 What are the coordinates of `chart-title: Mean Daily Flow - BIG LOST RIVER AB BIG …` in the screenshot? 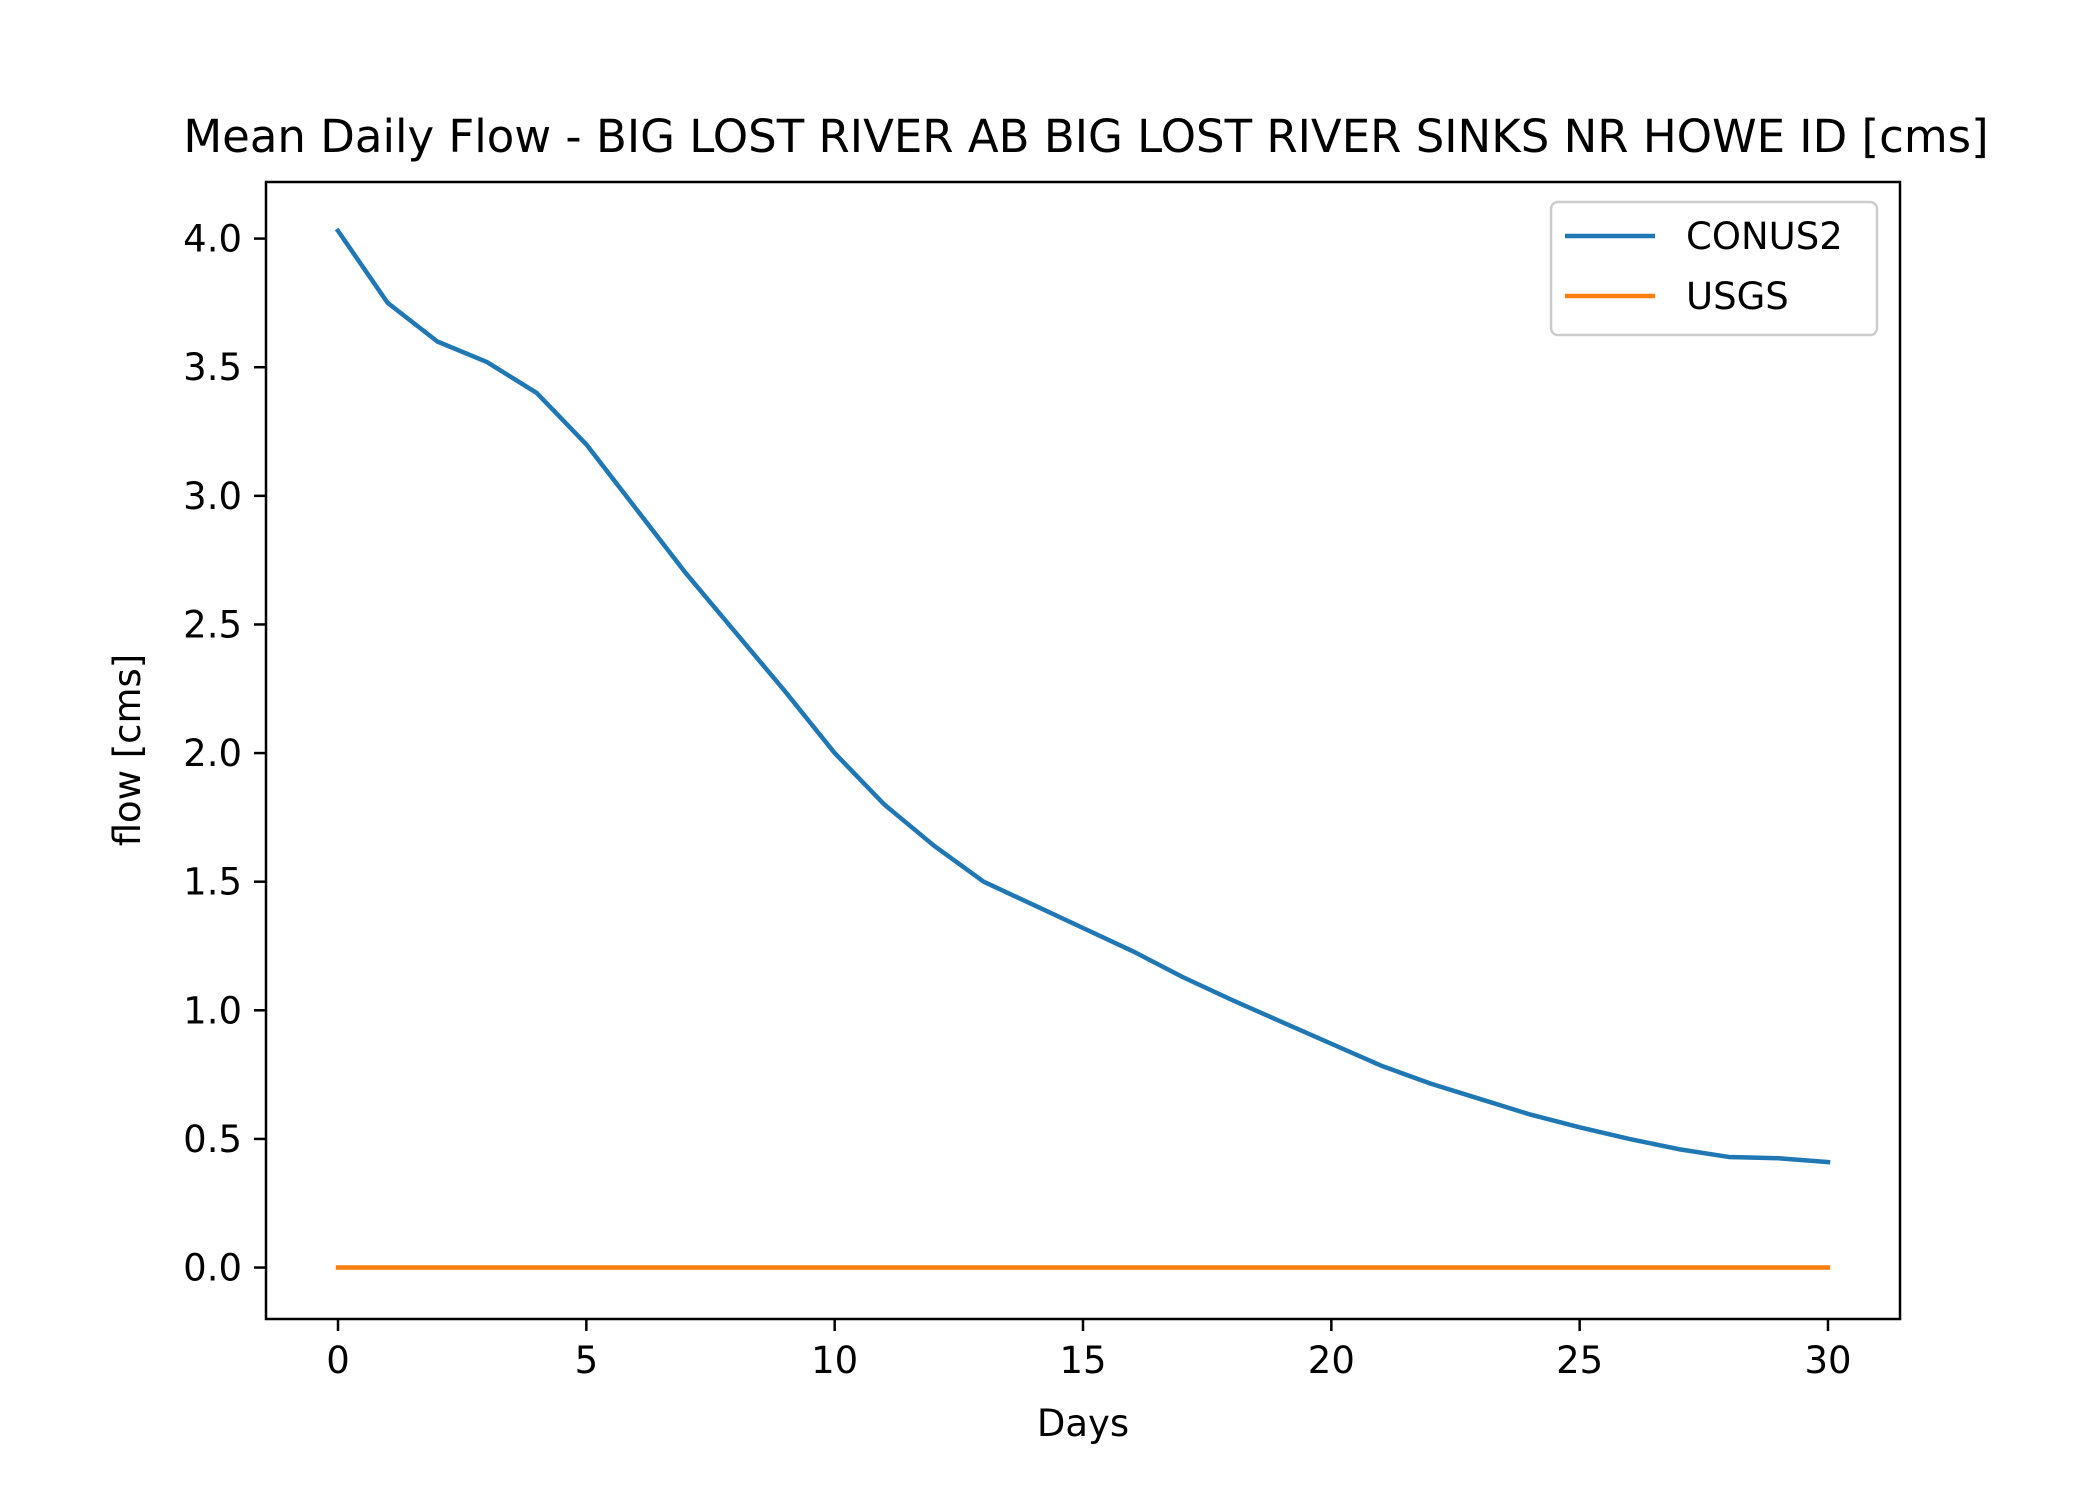 It's located at (1085, 136).